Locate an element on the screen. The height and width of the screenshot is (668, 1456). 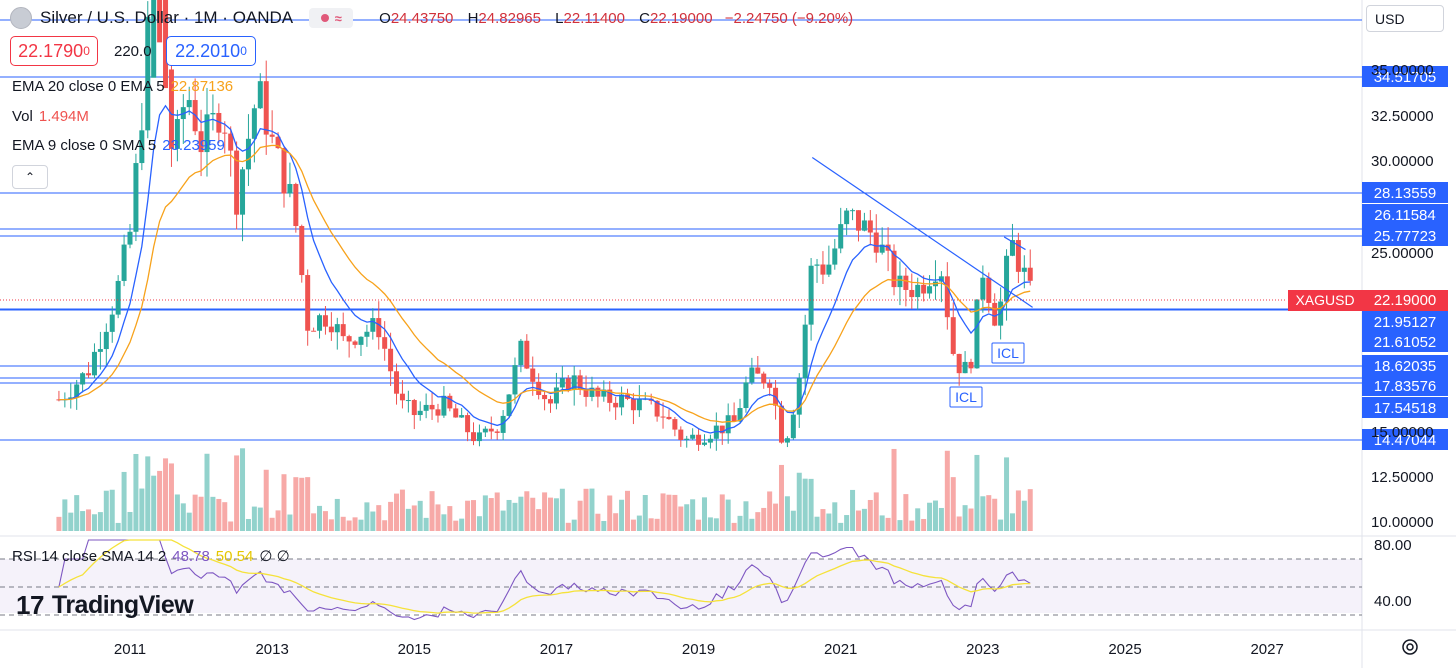
currency-selector: USD is located at coordinates (1405, 18).